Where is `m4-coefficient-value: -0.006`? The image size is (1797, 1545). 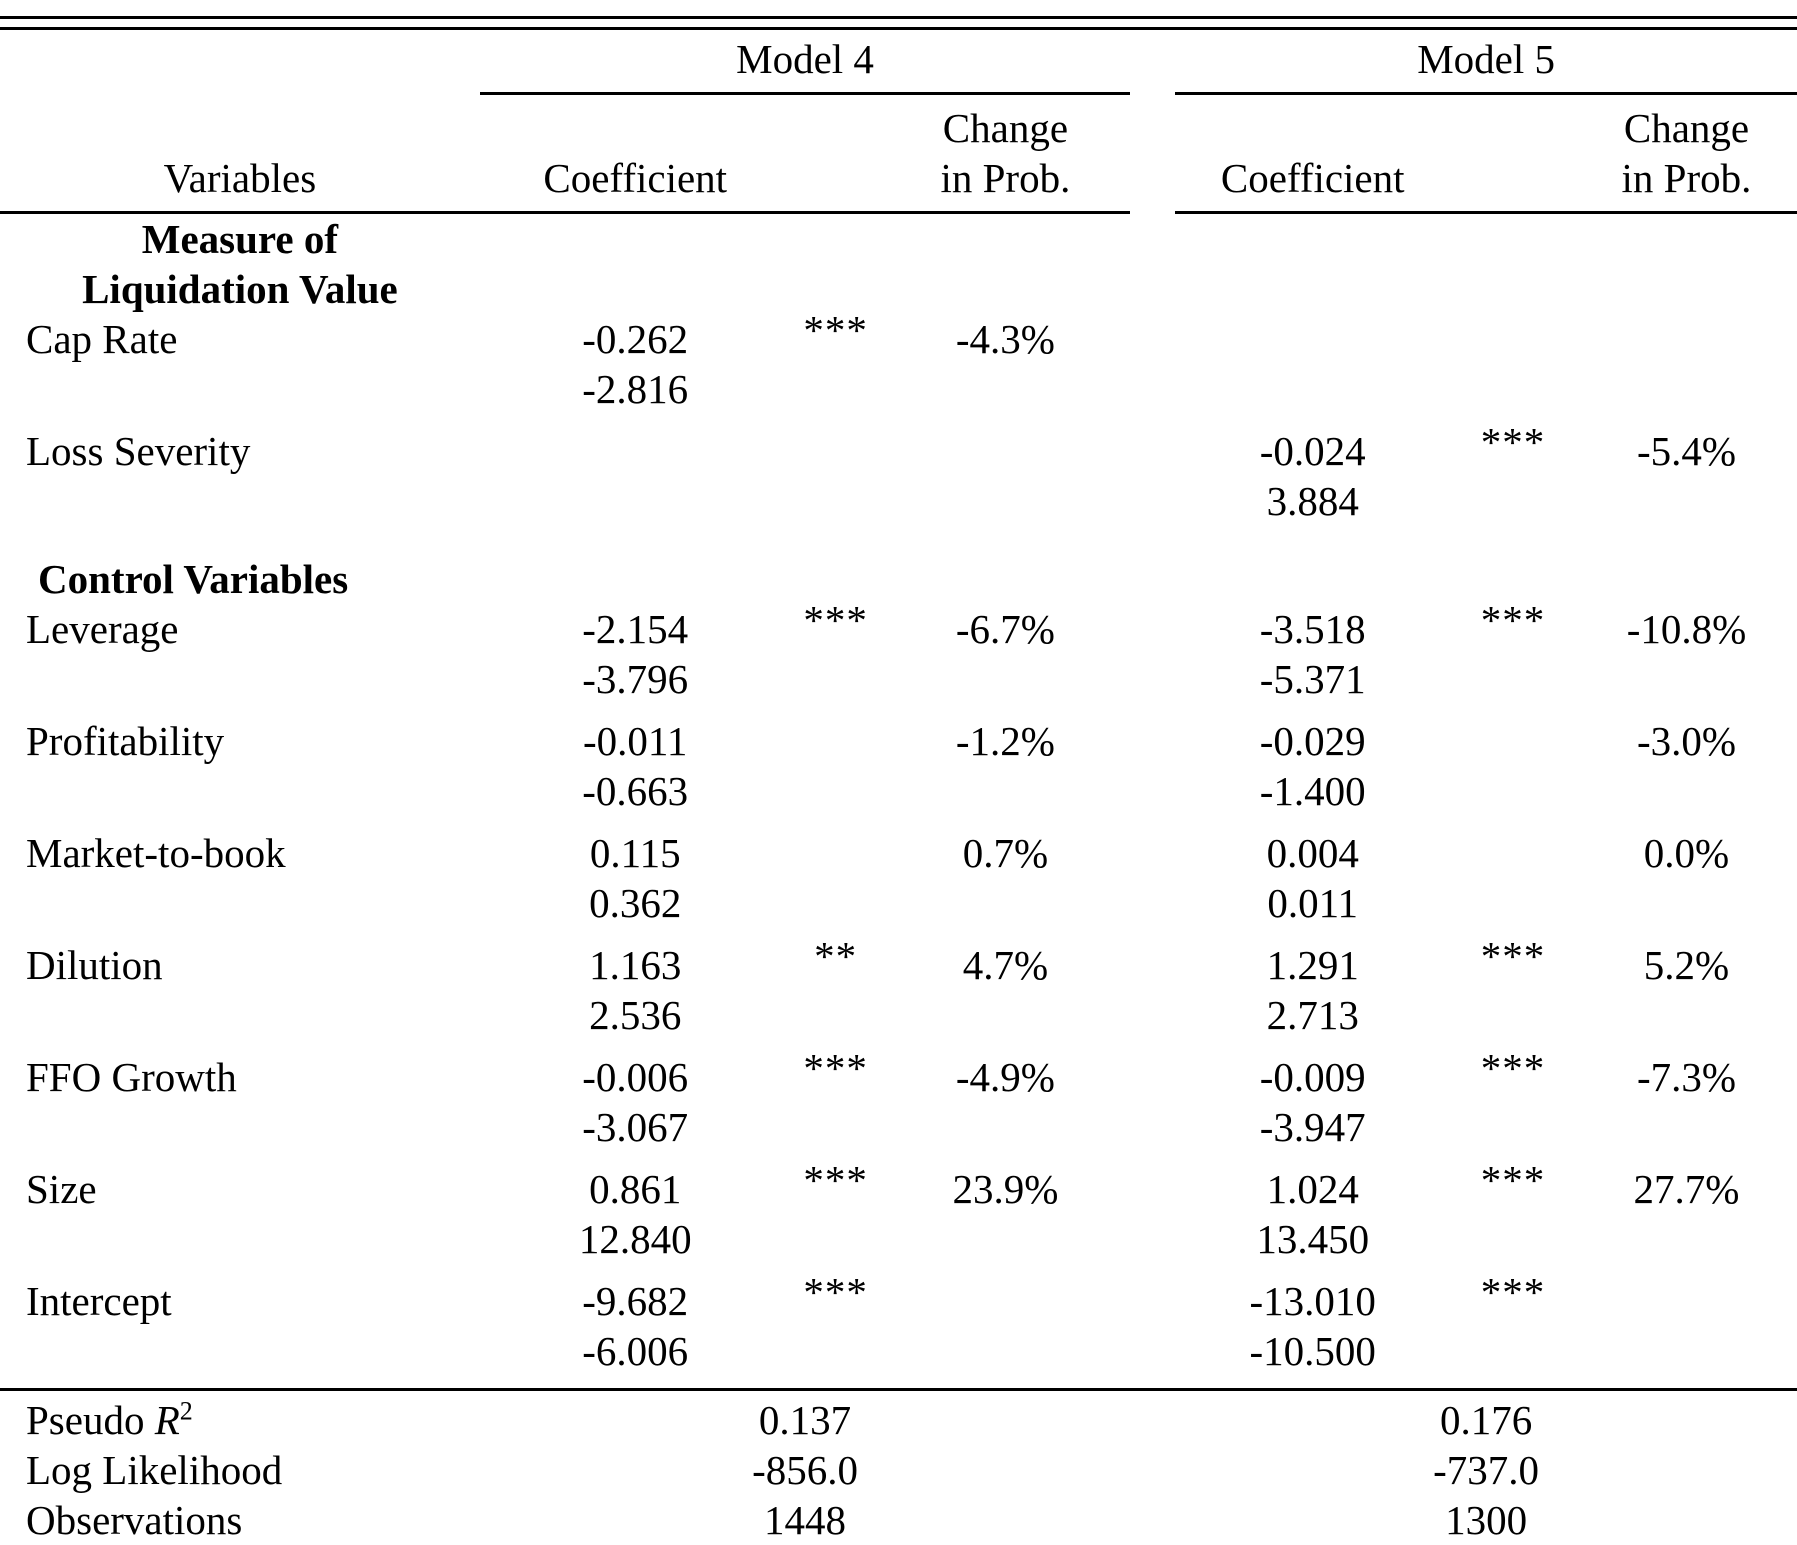 m4-coefficient-value: -0.006 is located at coordinates (635, 1077).